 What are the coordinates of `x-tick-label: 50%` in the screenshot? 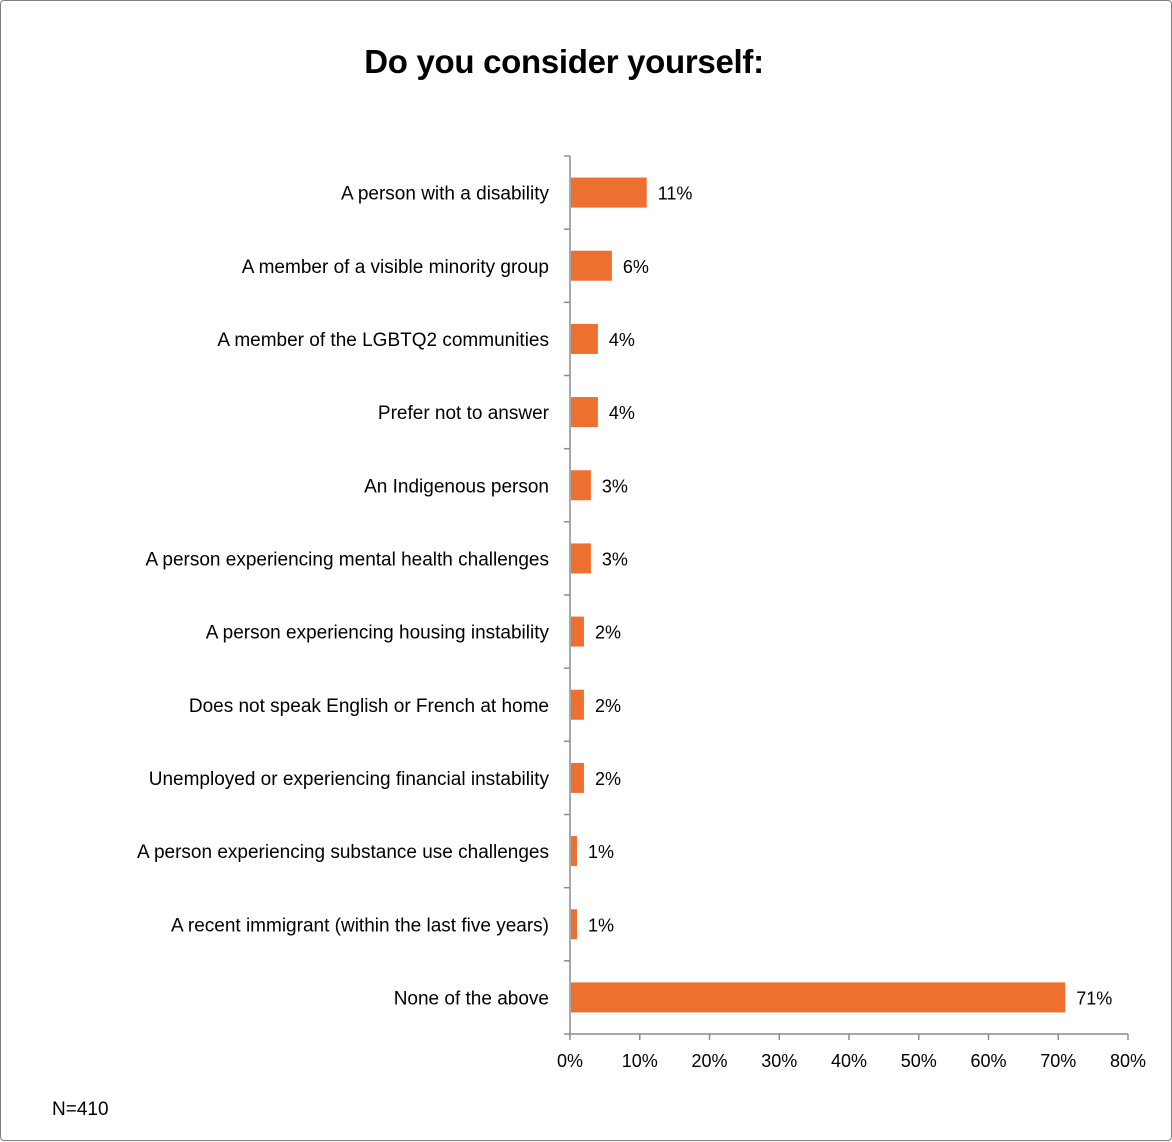 It's located at (919, 1061).